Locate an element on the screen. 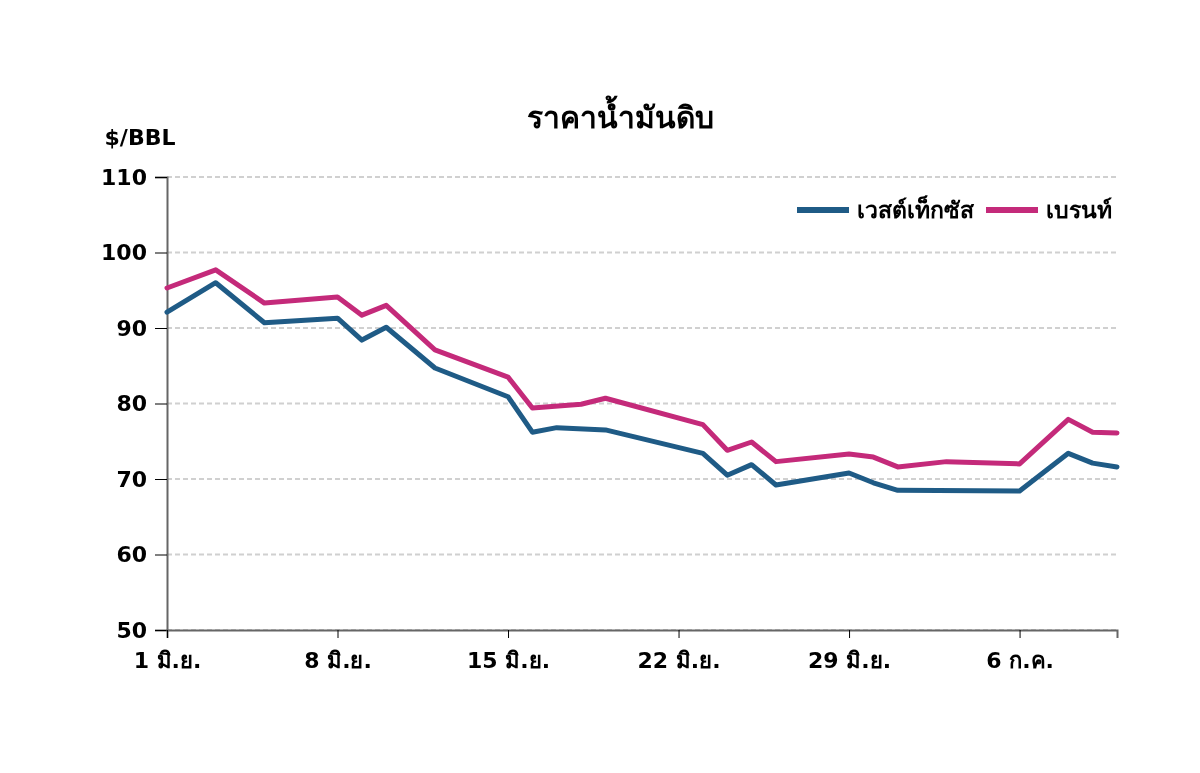  chart-title: ราคาน้ำมันดิบ is located at coordinates (620, 115).